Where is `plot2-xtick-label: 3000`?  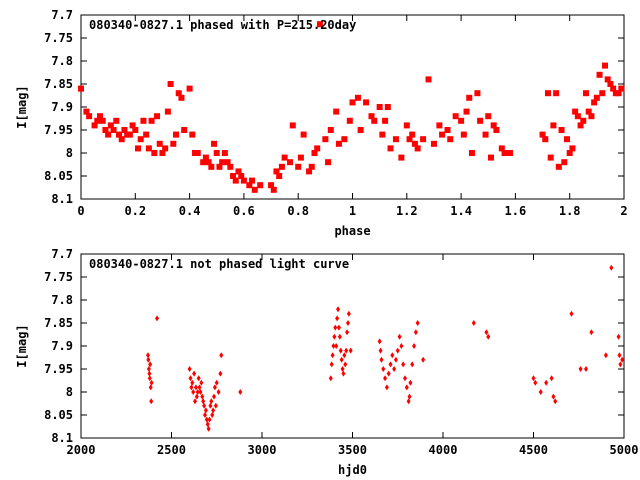
plot2-xtick-label: 3000 is located at coordinates (262, 450).